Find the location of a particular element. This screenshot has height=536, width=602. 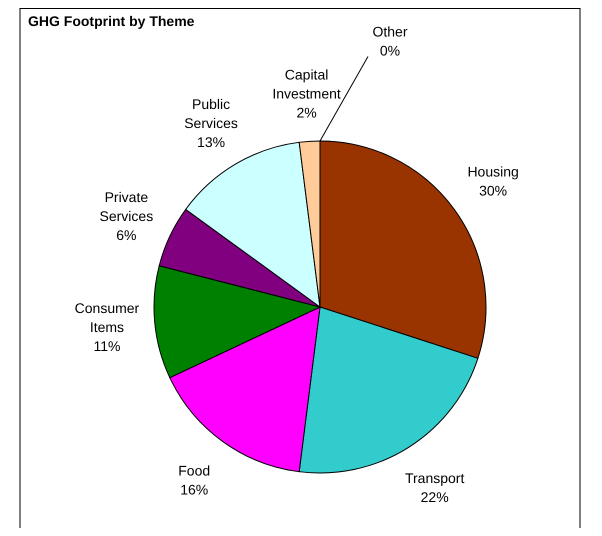

data-label: 30% is located at coordinates (493, 190).